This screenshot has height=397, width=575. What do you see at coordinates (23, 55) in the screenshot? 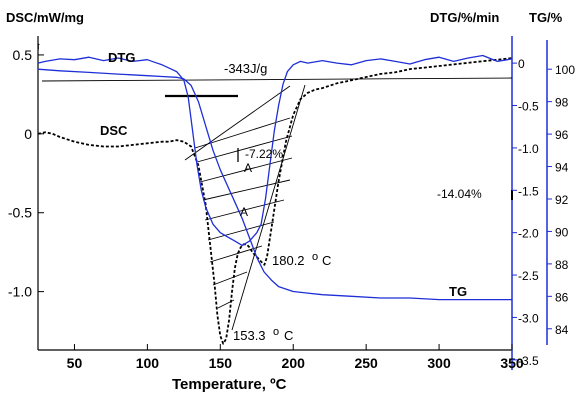
I see `y-left-tick-label: 0.5` at bounding box center [23, 55].